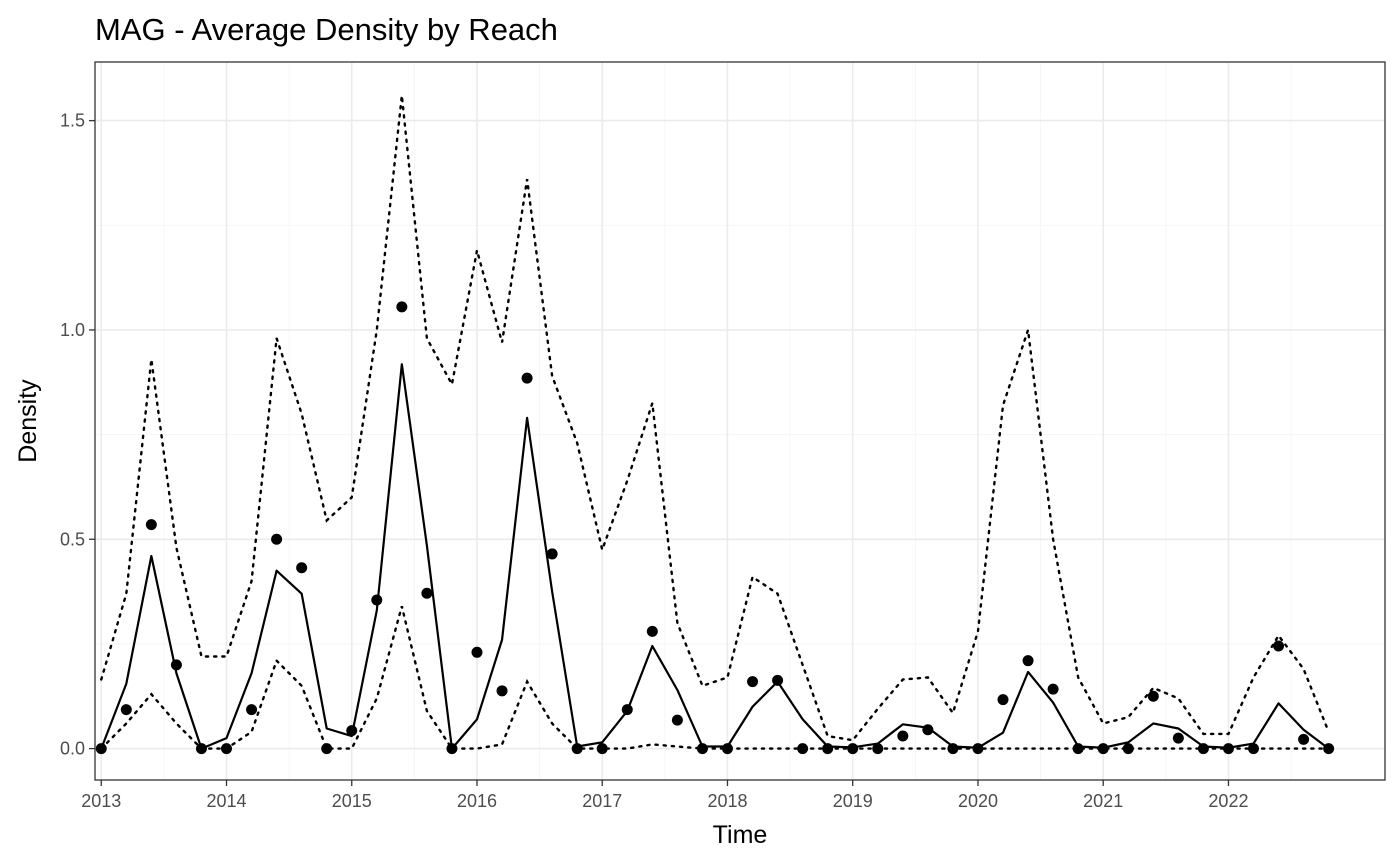  I want to click on x-tick-label: 2017, so click(602, 801).